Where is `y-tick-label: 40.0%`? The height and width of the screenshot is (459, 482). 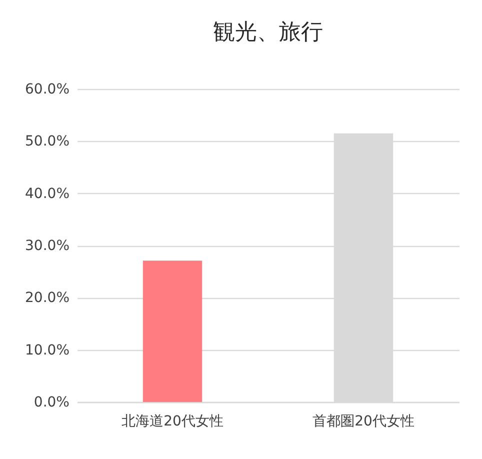
y-tick-label: 40.0% is located at coordinates (47, 194).